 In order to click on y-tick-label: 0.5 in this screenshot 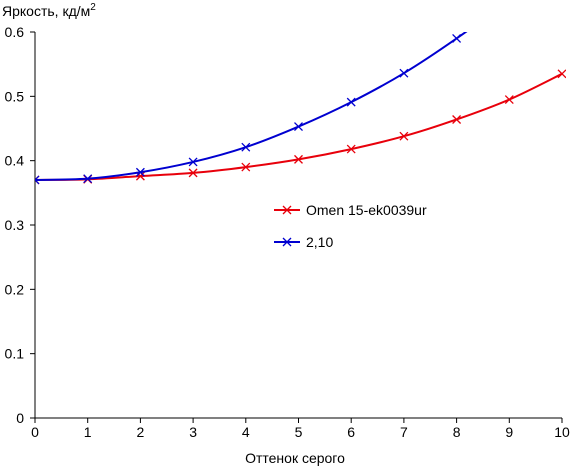, I will do `click(15, 96)`.